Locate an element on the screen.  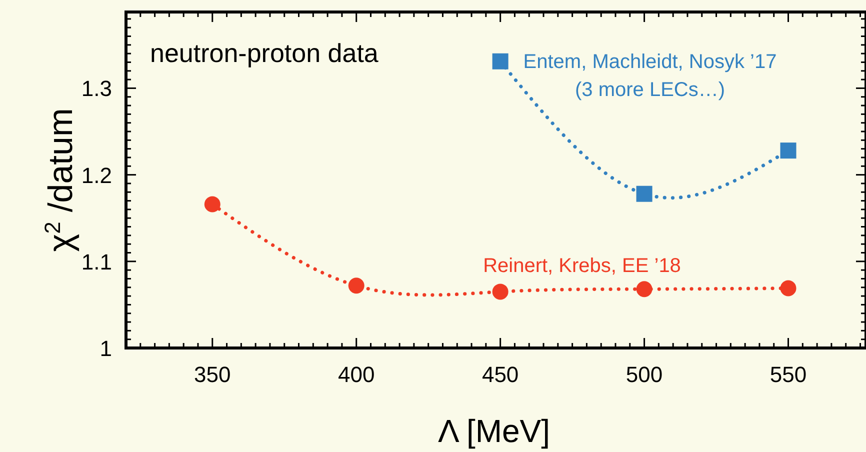
y-tick-label: 1 is located at coordinates (106, 348).